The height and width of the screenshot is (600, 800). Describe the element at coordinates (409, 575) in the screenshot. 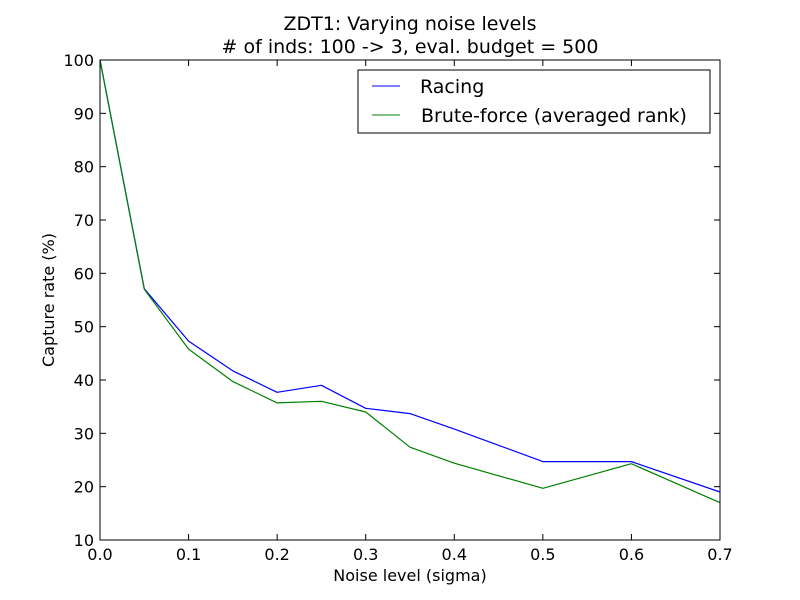

I see `x-axis-label: Noise level (sigma)` at that location.